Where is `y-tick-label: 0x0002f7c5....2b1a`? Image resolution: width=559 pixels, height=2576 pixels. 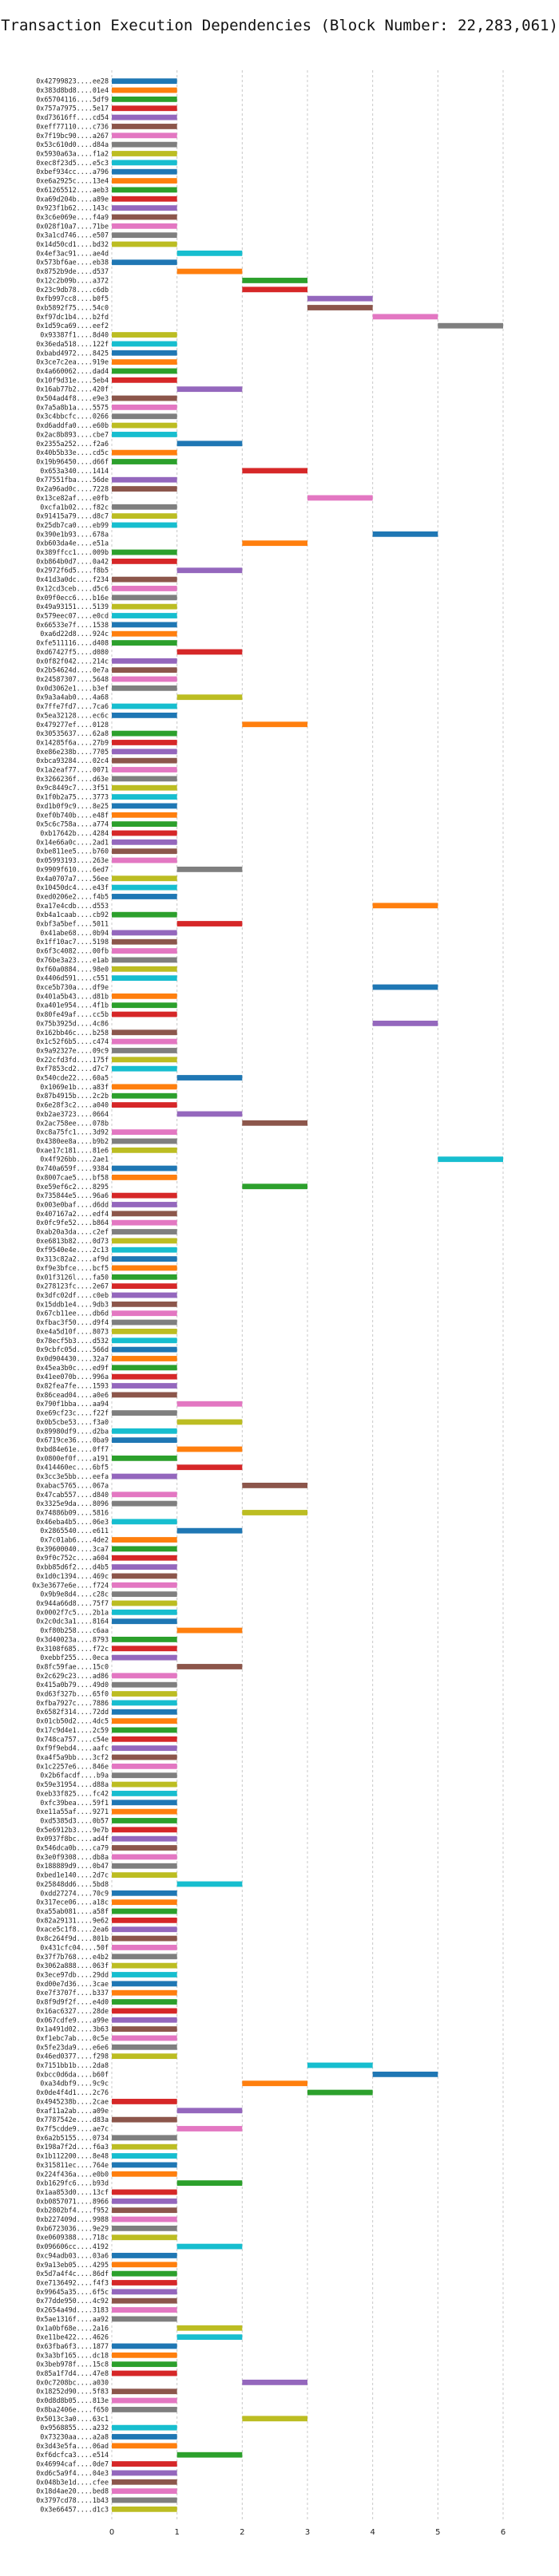
y-tick-label: 0x0002f7c5....2b1a is located at coordinates (72, 1612).